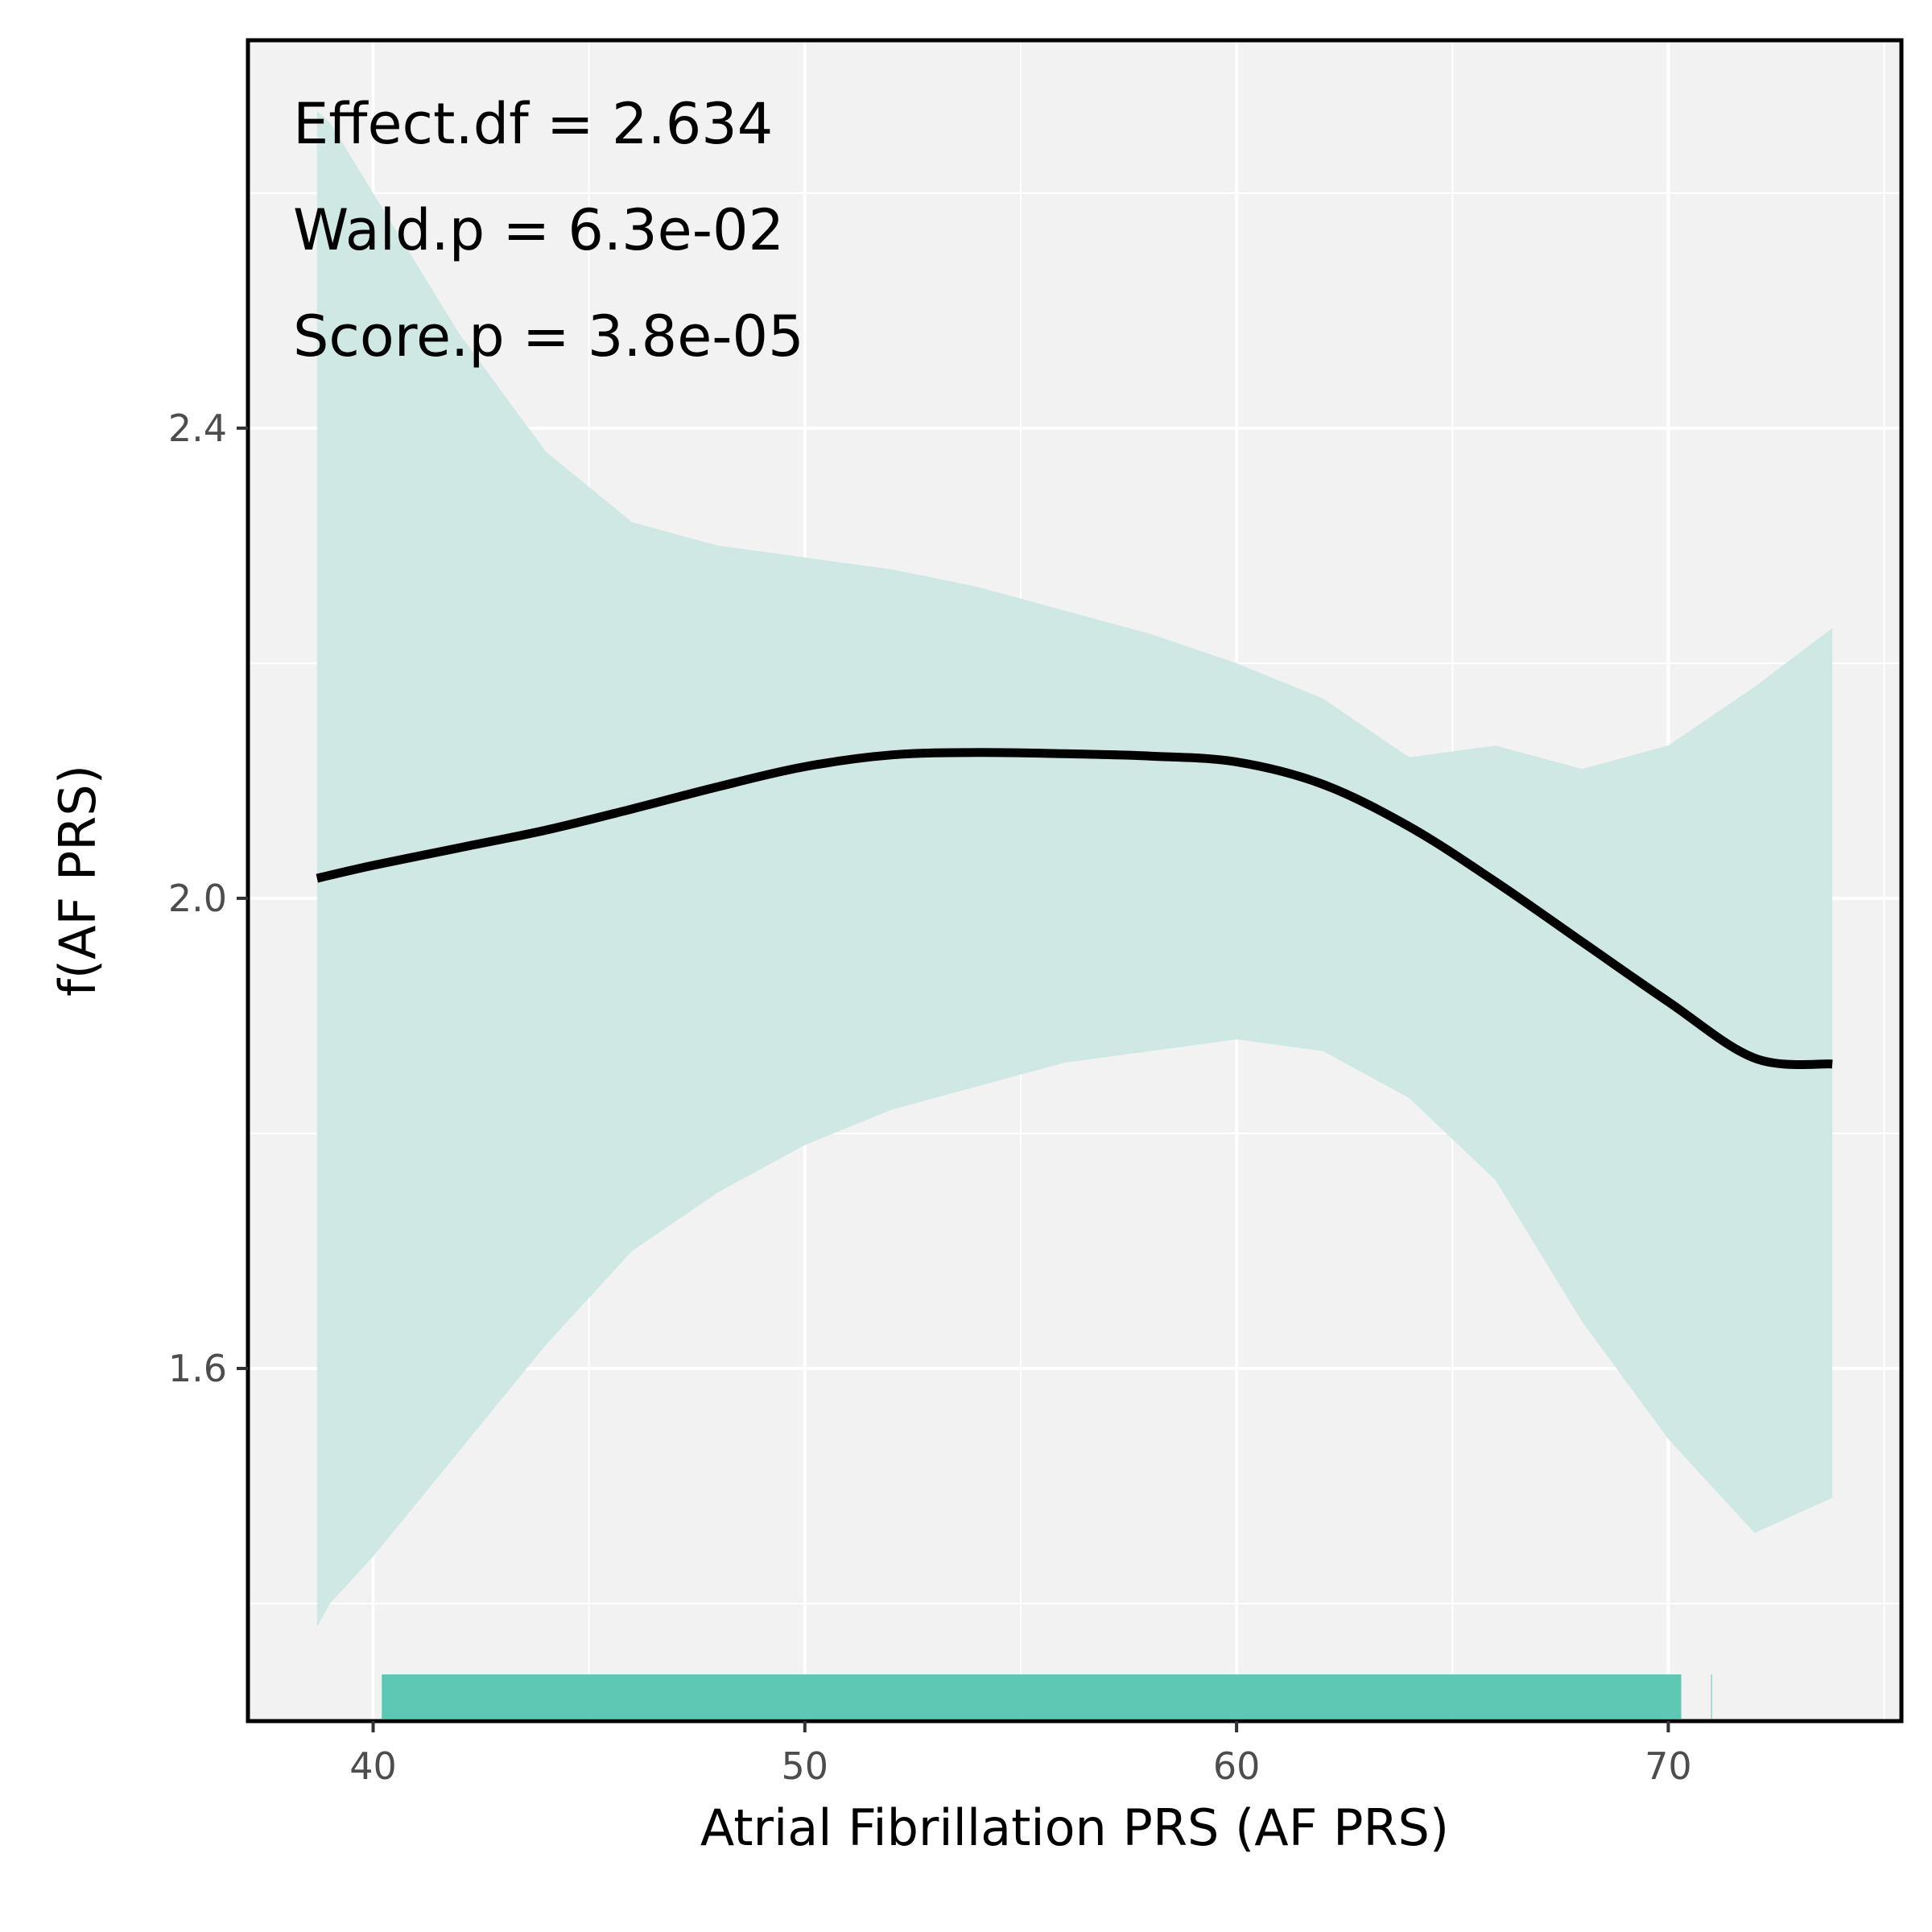 The image size is (1932, 1932). I want to click on annotation-text: Effect.df = 2.634, so click(533, 124).